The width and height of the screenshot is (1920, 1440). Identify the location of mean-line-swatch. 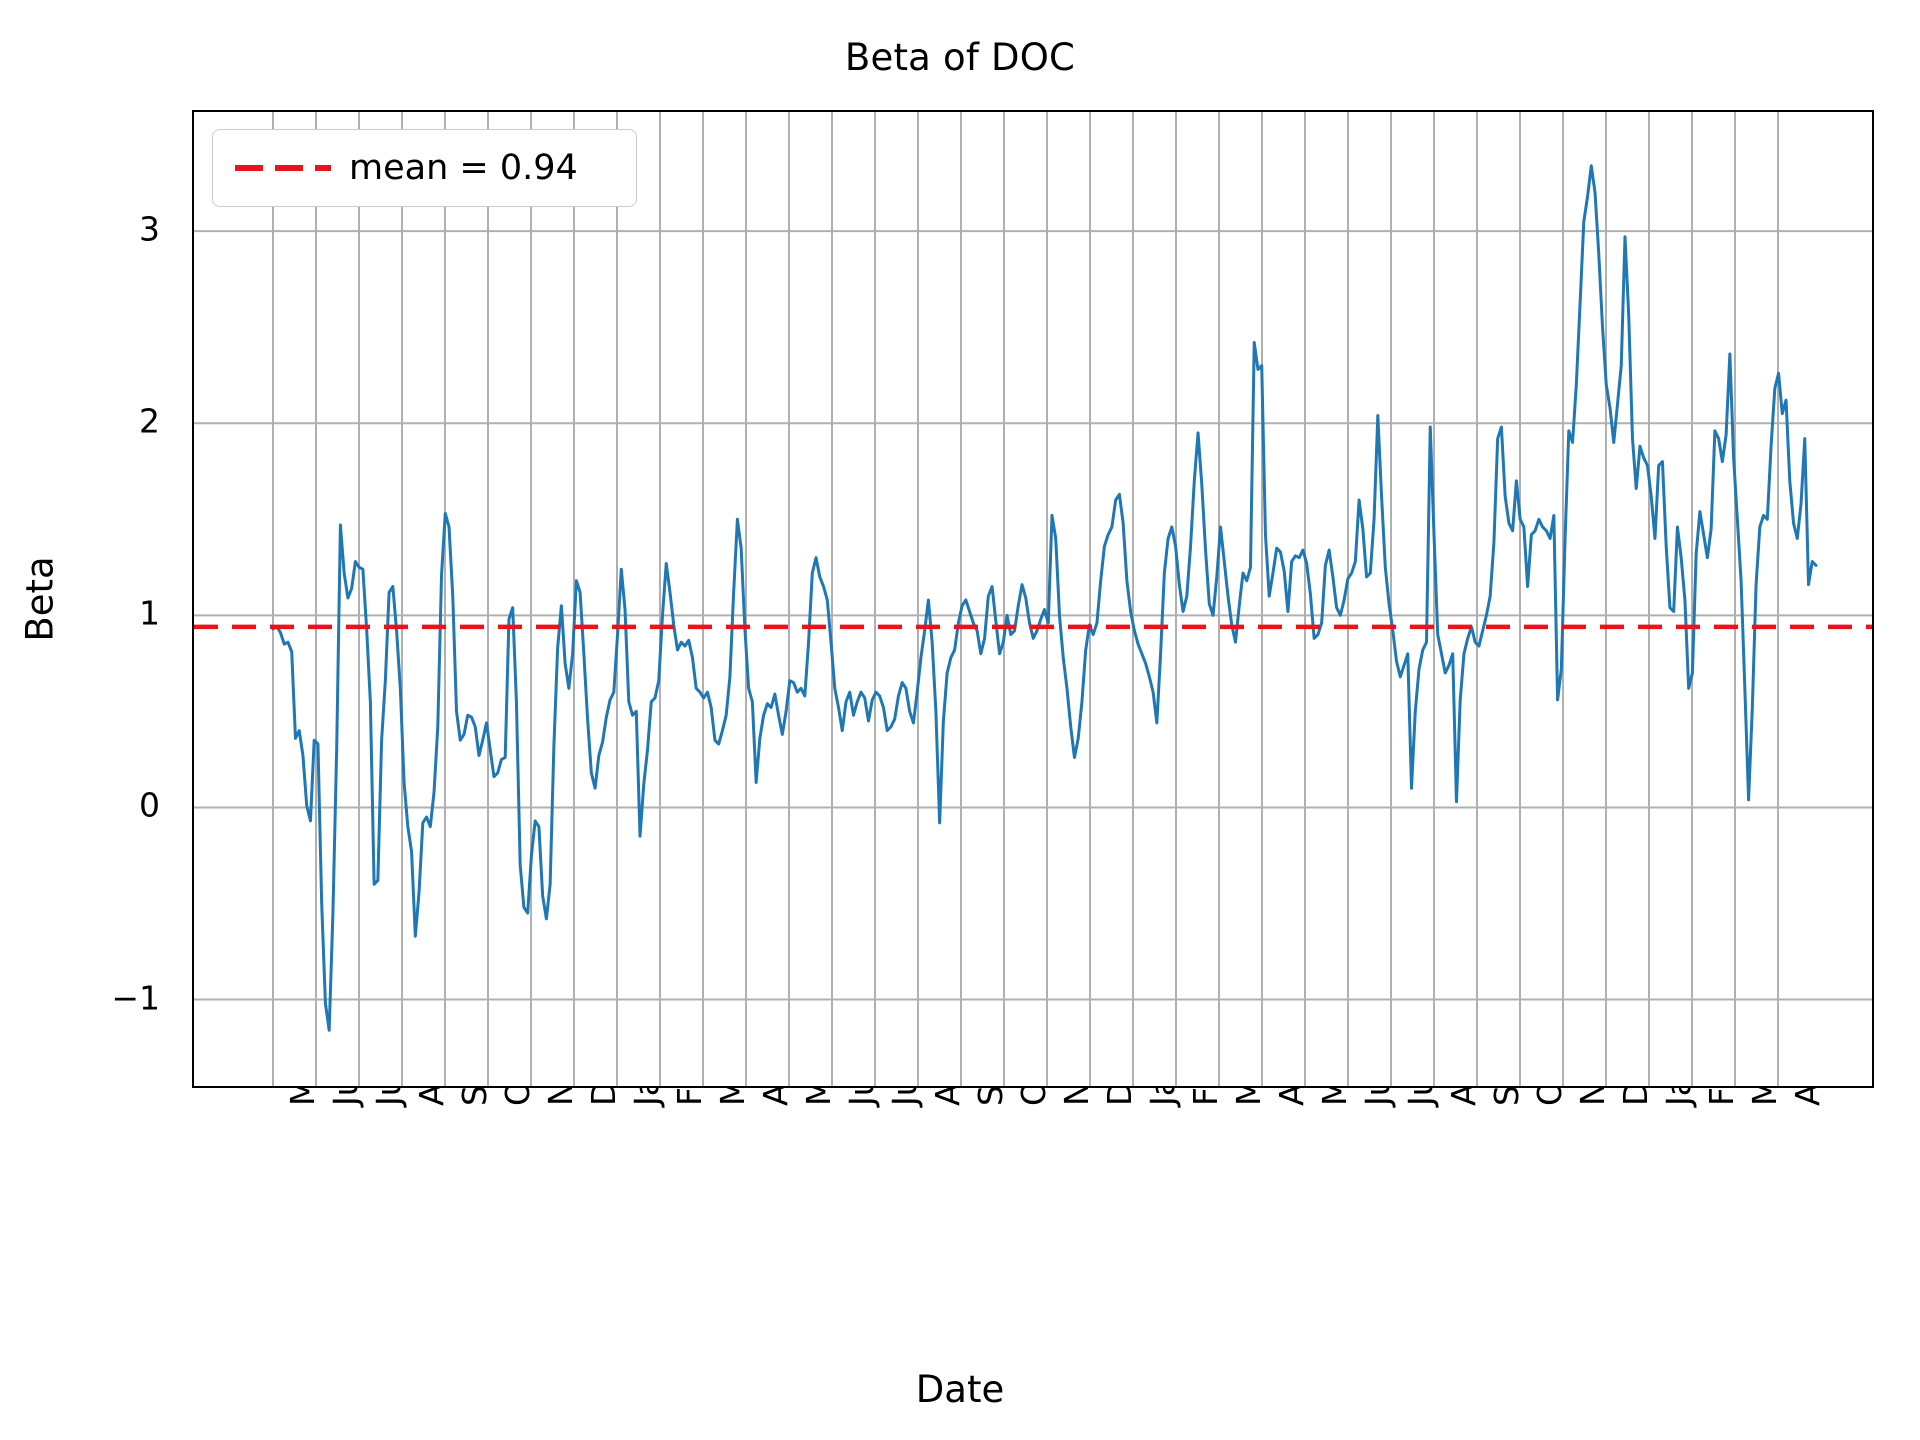
(283, 168).